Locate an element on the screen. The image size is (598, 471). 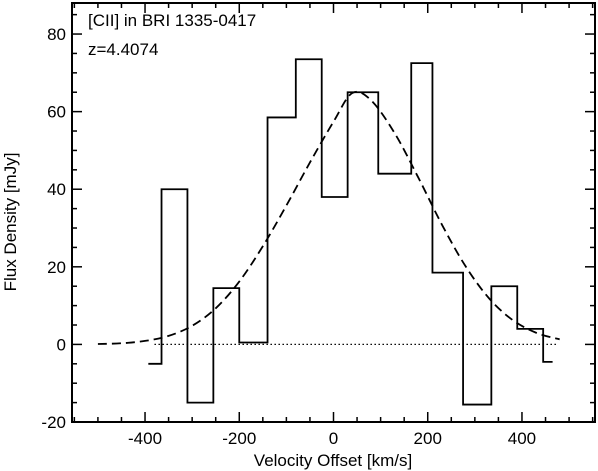
y-tick-label: 60 is located at coordinates (56, 112).